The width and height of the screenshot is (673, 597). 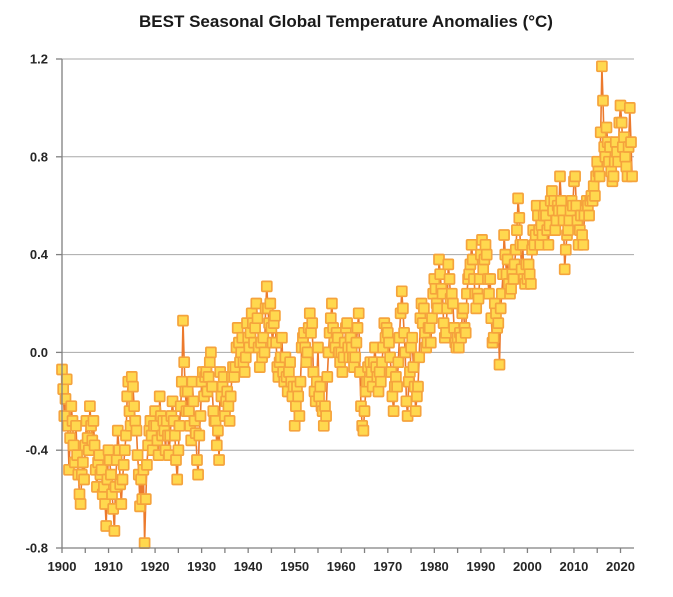 What do you see at coordinates (59, 303) in the screenshot?
I see `y-axis` at bounding box center [59, 303].